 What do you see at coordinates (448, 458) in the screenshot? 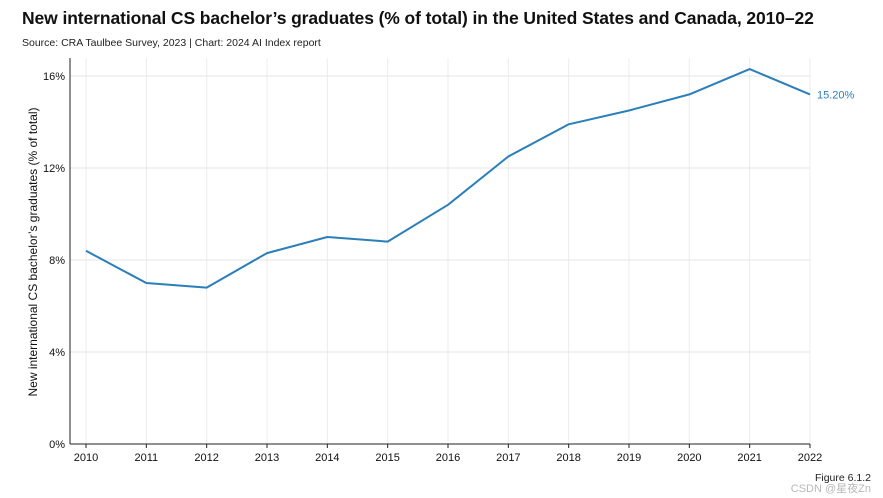
I see `x-tick-label: 2016` at bounding box center [448, 458].